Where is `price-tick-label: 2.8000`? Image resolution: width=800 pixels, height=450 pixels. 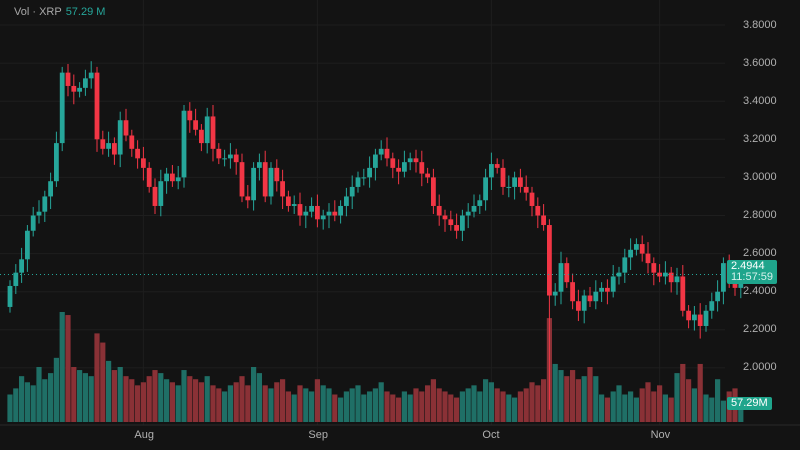
price-tick-label: 2.8000 is located at coordinates (760, 215).